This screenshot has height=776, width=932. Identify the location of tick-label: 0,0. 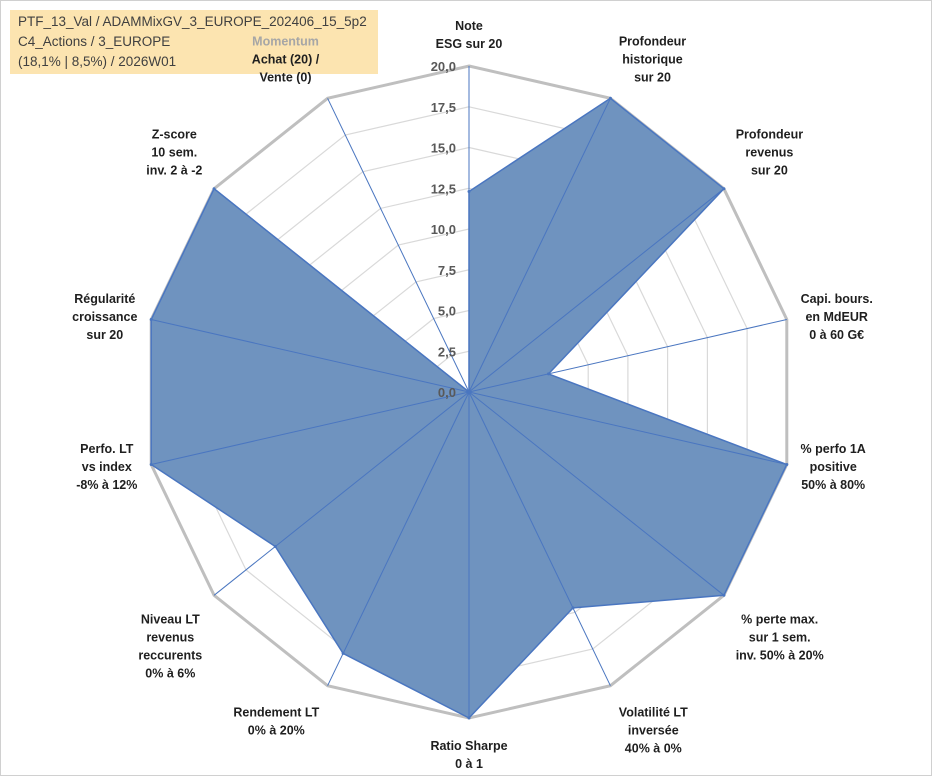
(447, 392).